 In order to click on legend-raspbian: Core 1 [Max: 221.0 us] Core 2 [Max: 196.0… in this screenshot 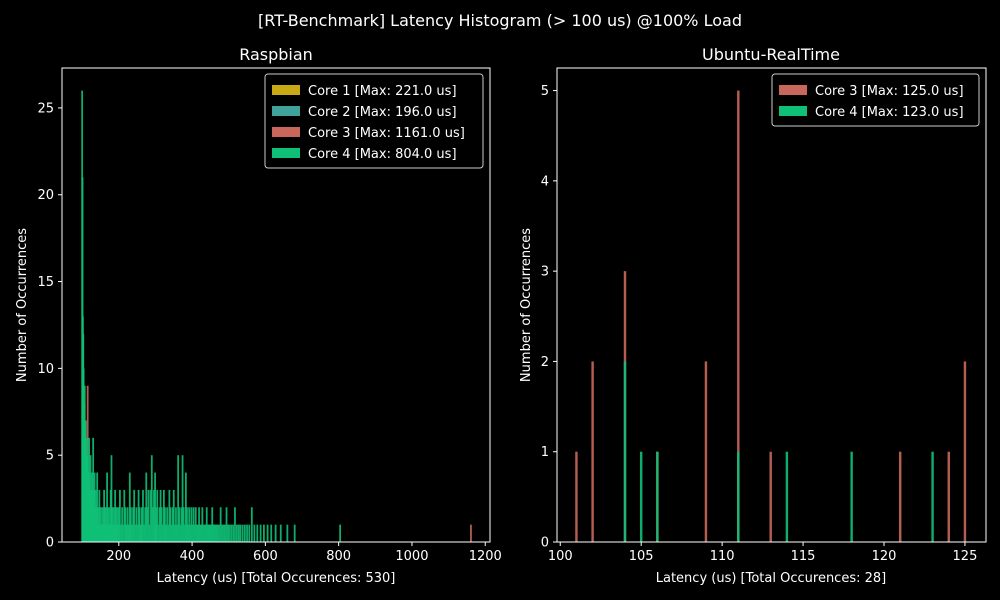, I will do `click(374, 121)`.